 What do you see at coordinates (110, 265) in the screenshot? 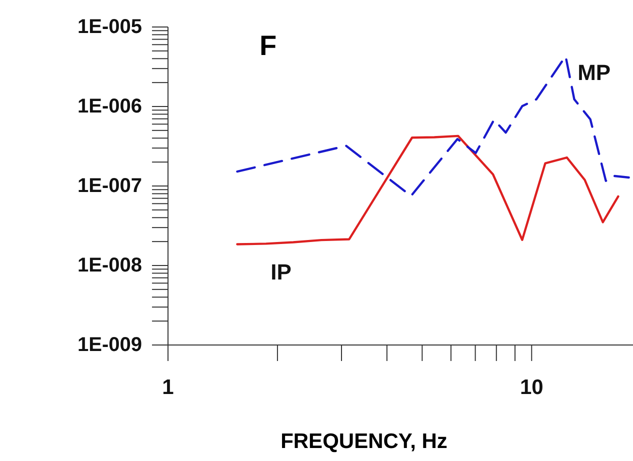
I see `y-tick-label: 1E-008` at bounding box center [110, 265].